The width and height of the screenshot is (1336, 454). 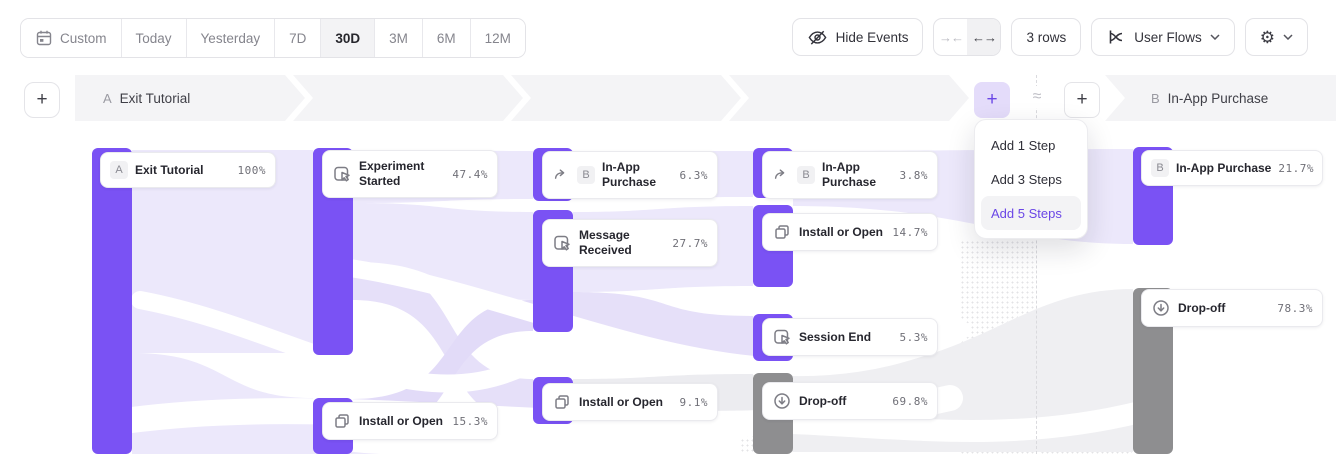 What do you see at coordinates (392, 173) in the screenshot?
I see `node-label: Experiment Started` at bounding box center [392, 173].